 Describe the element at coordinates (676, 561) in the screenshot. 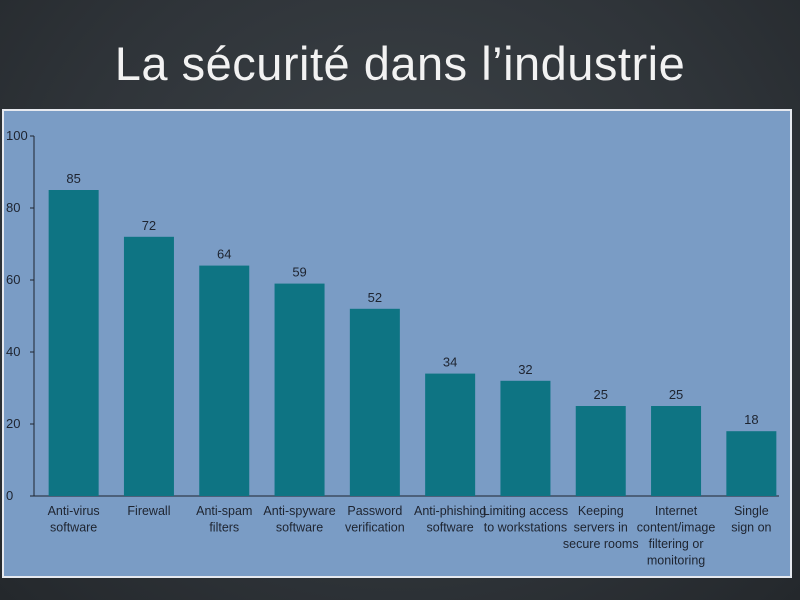

I see `category-label-line: monitoring` at that location.